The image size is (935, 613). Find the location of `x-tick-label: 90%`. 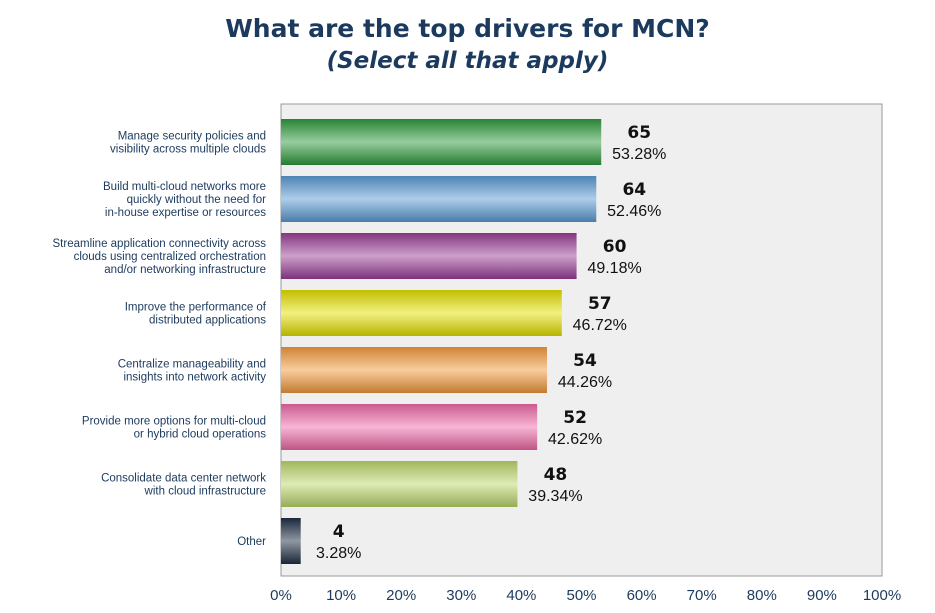

x-tick-label: 90% is located at coordinates (822, 595).